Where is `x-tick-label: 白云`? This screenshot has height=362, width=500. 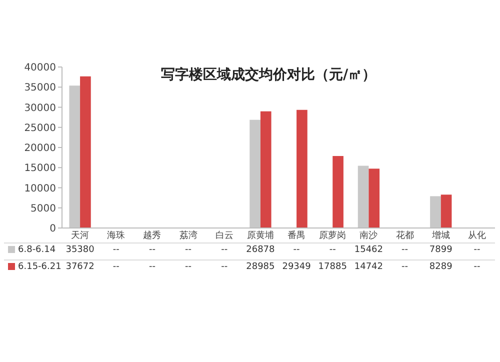
x-tick-label: 白云 is located at coordinates (224, 235).